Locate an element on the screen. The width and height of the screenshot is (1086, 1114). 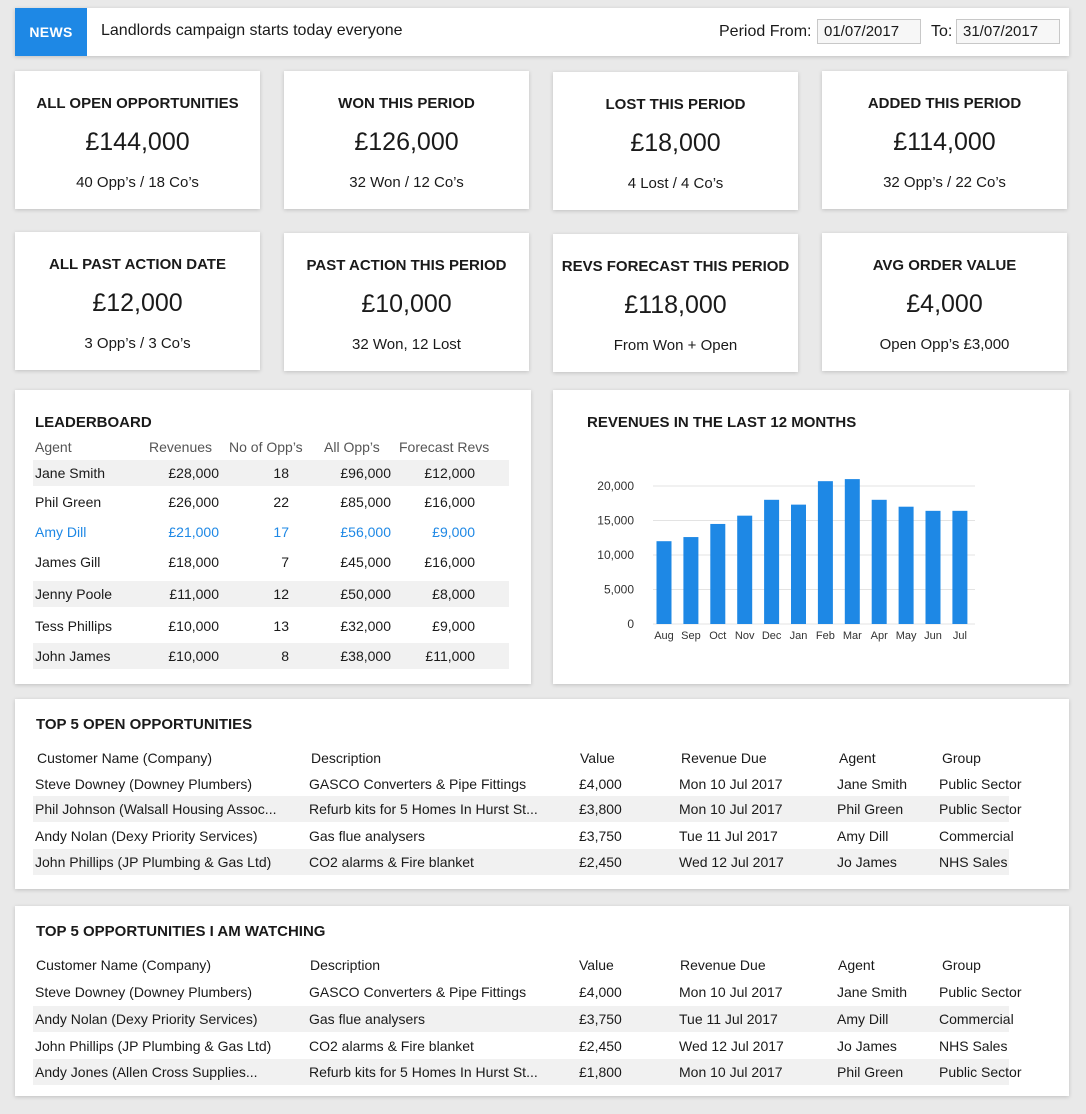
group-cell: Public Sector is located at coordinates (980, 784).